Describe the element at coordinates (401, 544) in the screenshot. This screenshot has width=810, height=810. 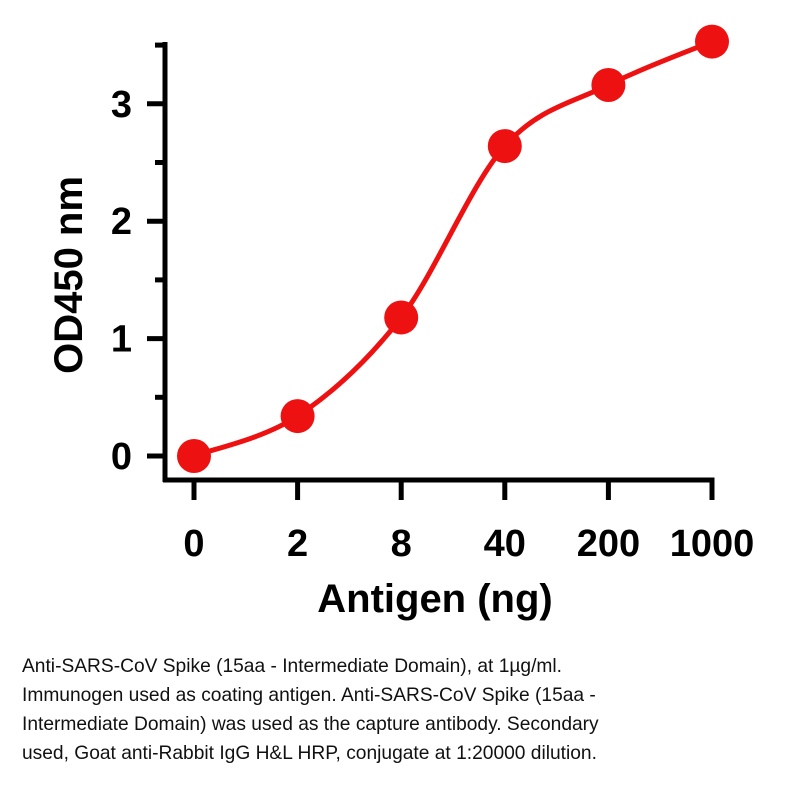
I see `x-tick-label: 8` at that location.